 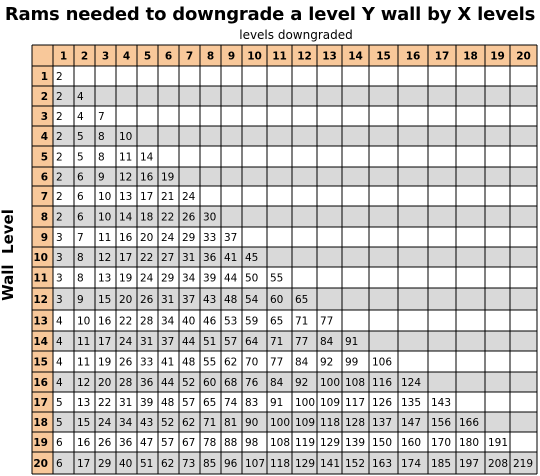 I want to click on table-cell: 99, so click(x=351, y=363).